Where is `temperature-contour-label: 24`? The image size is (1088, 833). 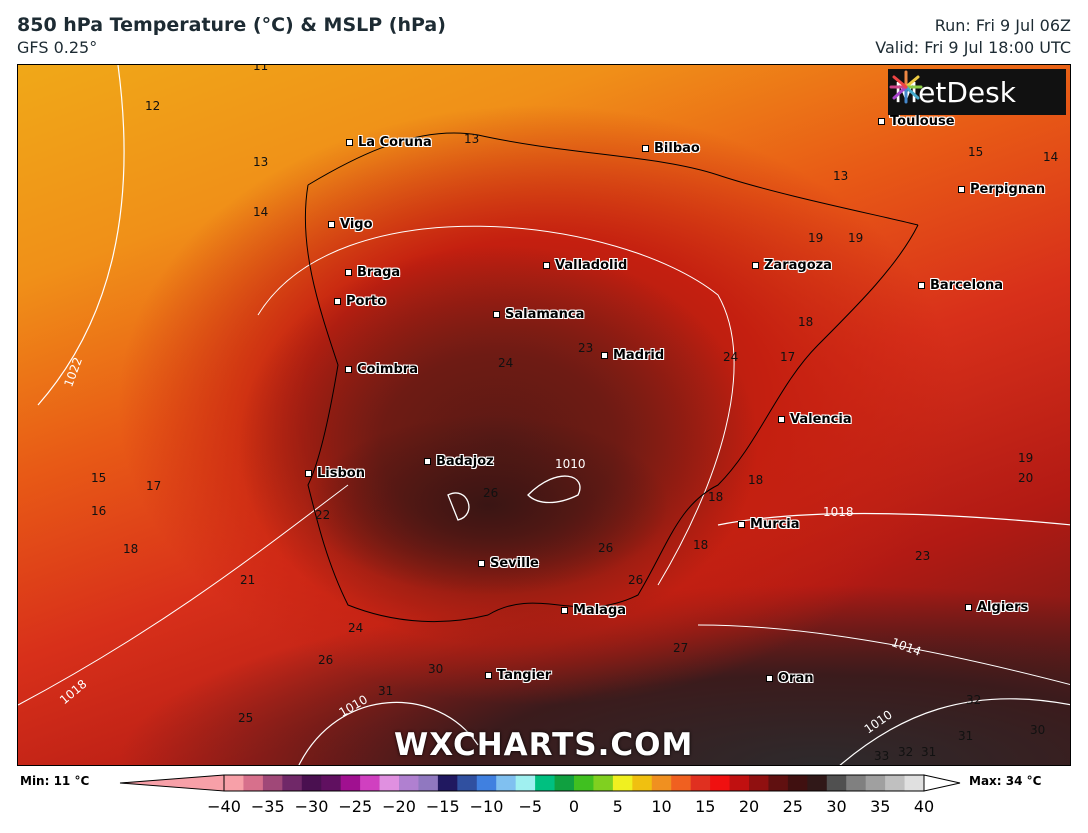 temperature-contour-label: 24 is located at coordinates (731, 357).